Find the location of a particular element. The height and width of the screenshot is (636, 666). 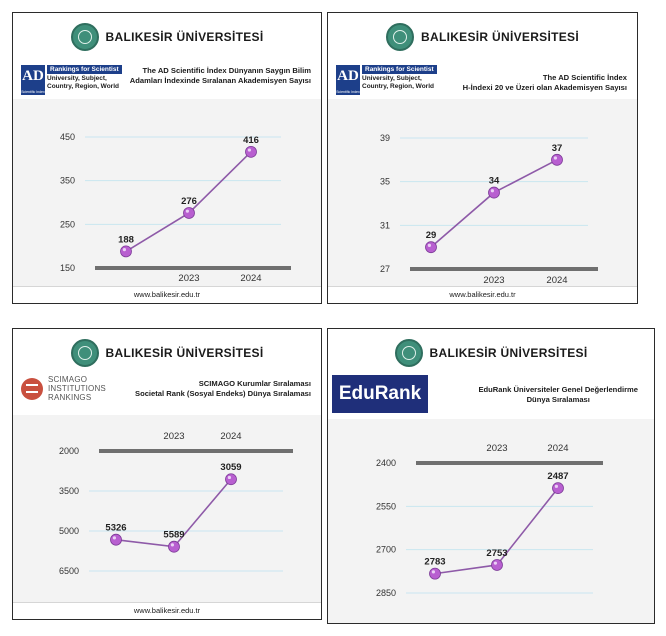

series-line is located at coordinates (494, 203).